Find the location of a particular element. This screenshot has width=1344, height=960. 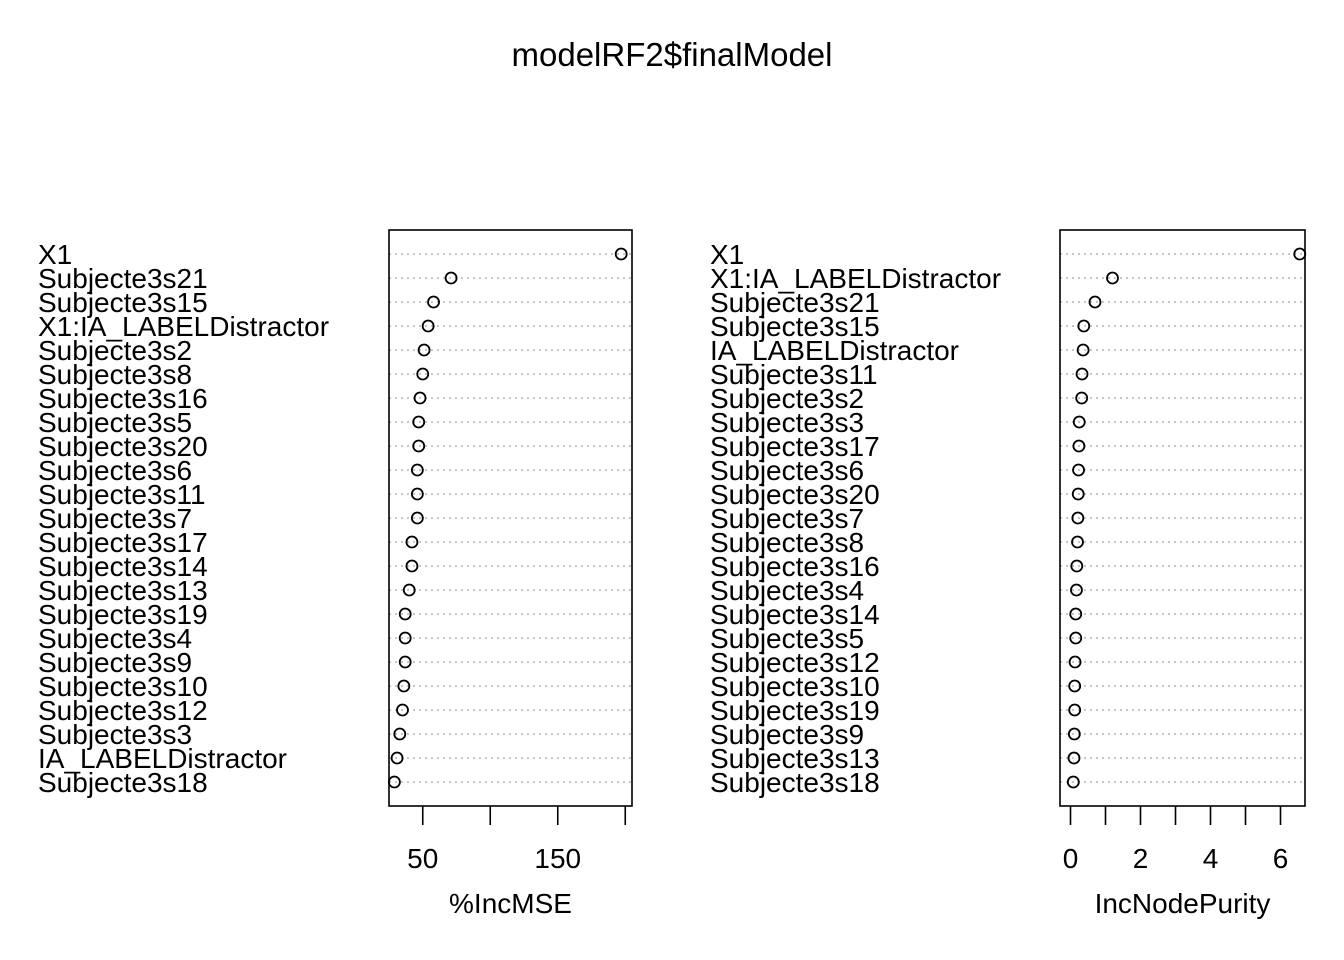

panel1-category-label: Subjecte3s4 is located at coordinates (115, 638).